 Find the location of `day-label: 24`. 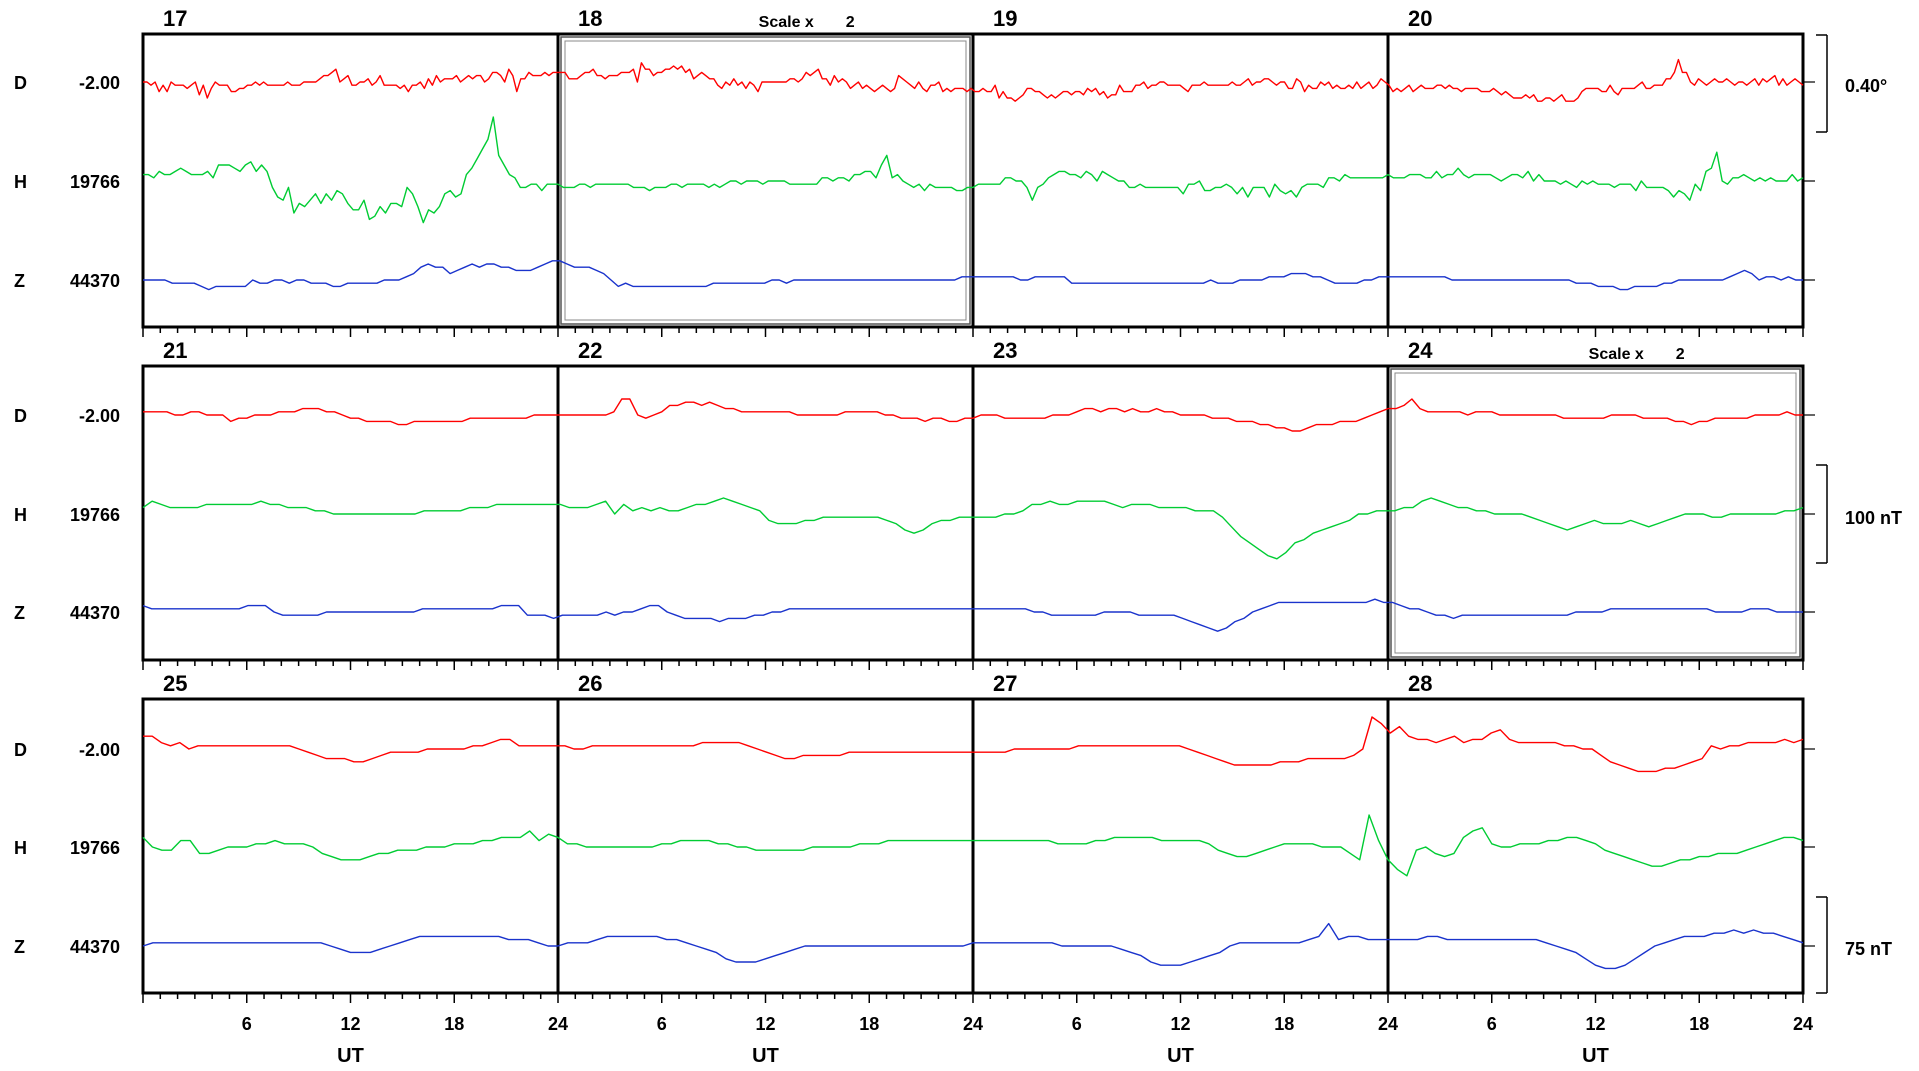

day-label: 24 is located at coordinates (1420, 350).